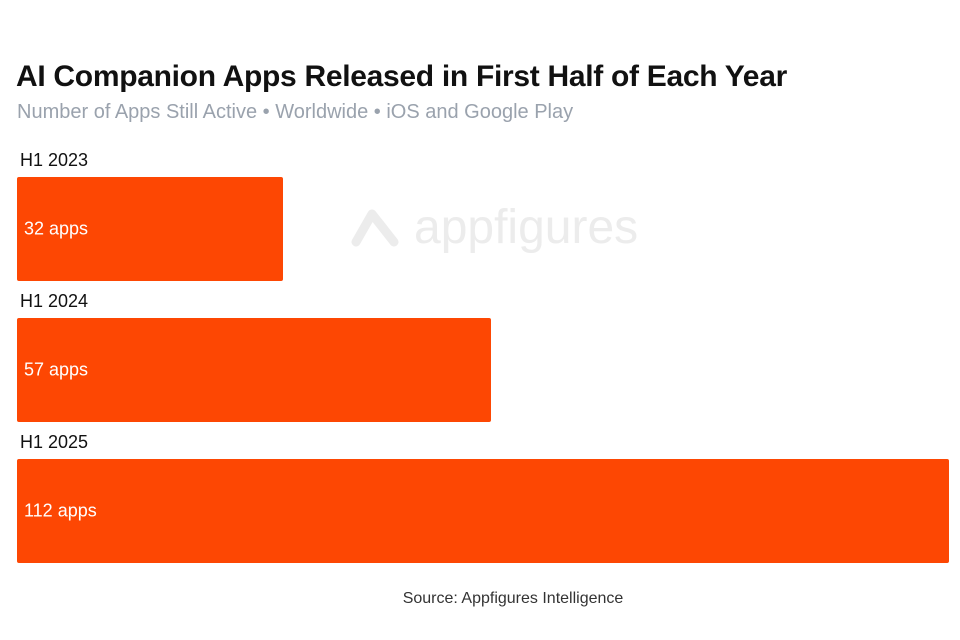 Image resolution: width=960 pixels, height=640 pixels. What do you see at coordinates (526, 227) in the screenshot?
I see `watermark-text: appfigures` at bounding box center [526, 227].